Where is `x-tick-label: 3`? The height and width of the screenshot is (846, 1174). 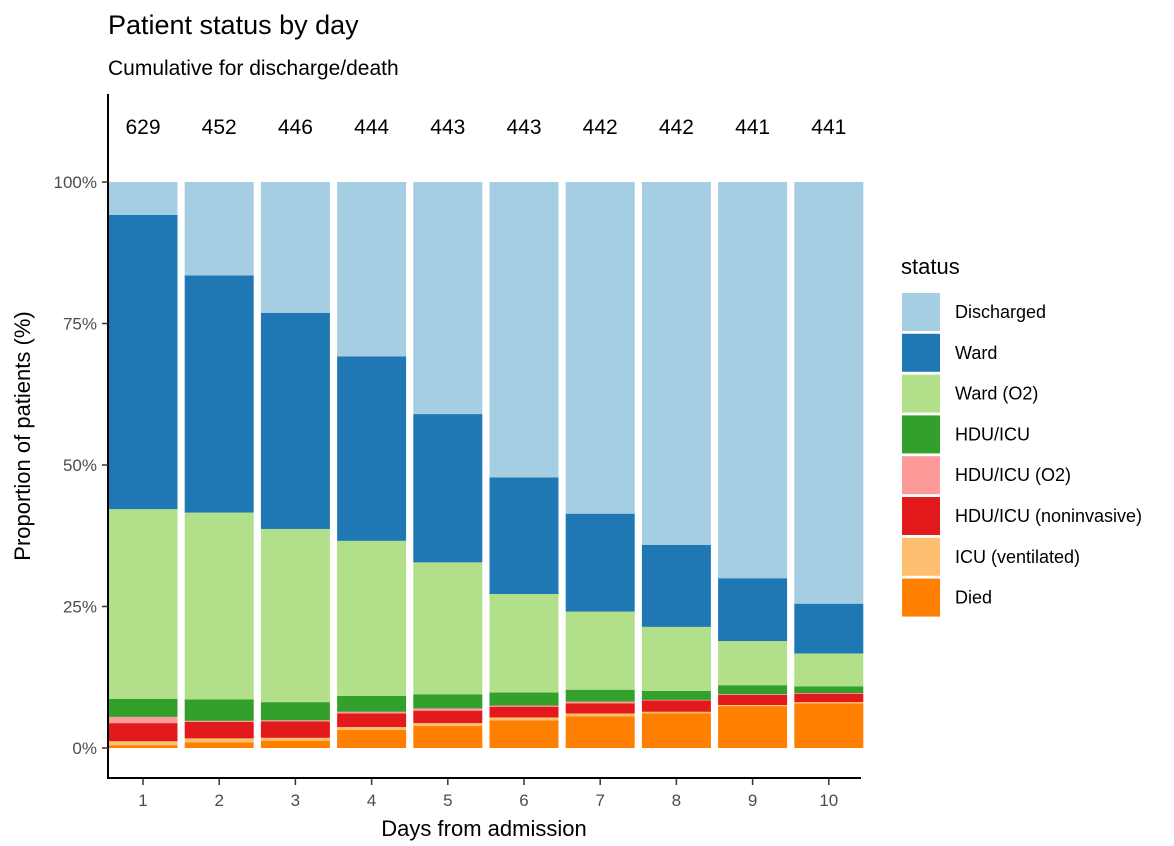 x-tick-label: 3 is located at coordinates (295, 800).